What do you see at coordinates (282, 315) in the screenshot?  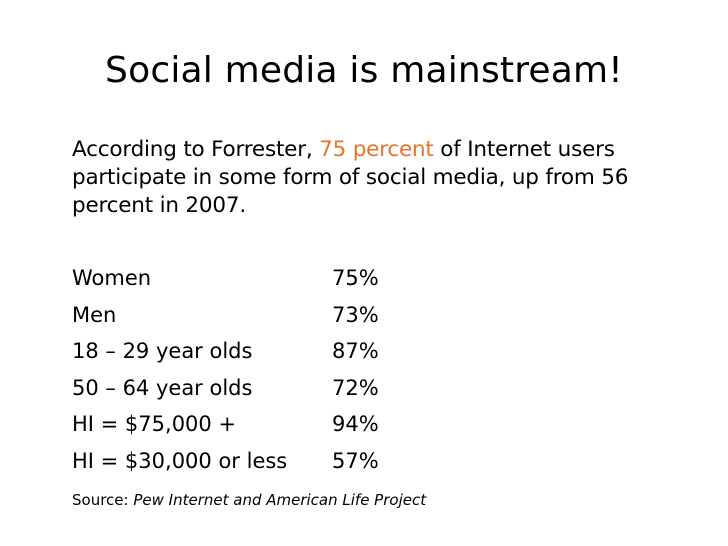 I see `stat-row: Men 73%` at bounding box center [282, 315].